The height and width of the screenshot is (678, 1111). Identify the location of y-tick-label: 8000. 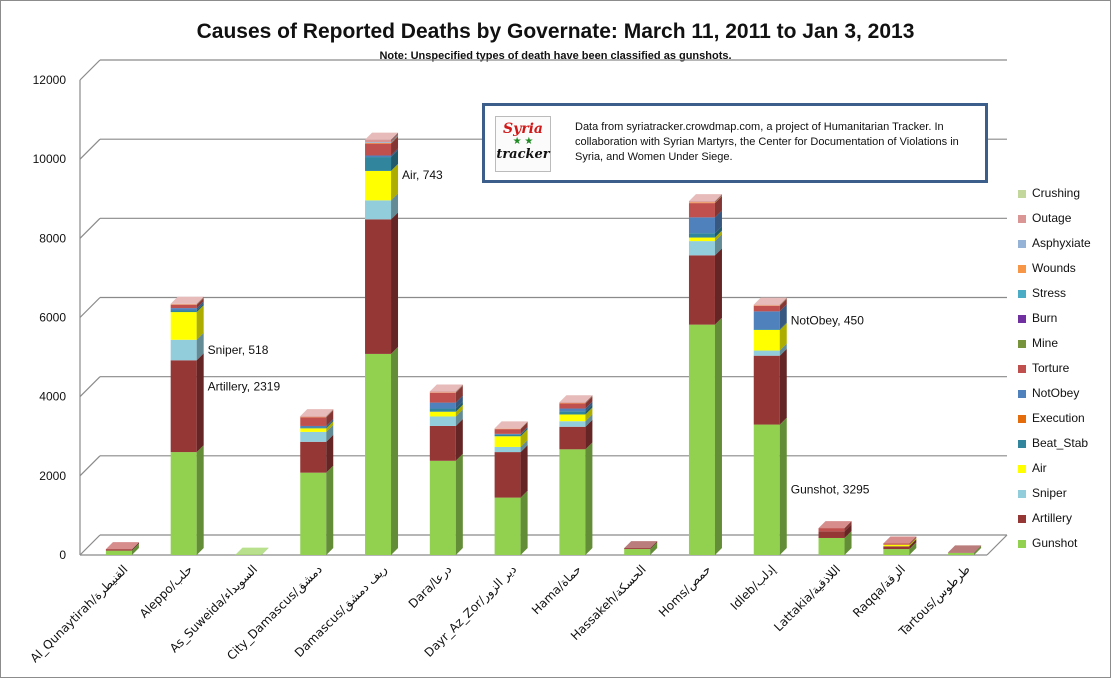
(52, 238).